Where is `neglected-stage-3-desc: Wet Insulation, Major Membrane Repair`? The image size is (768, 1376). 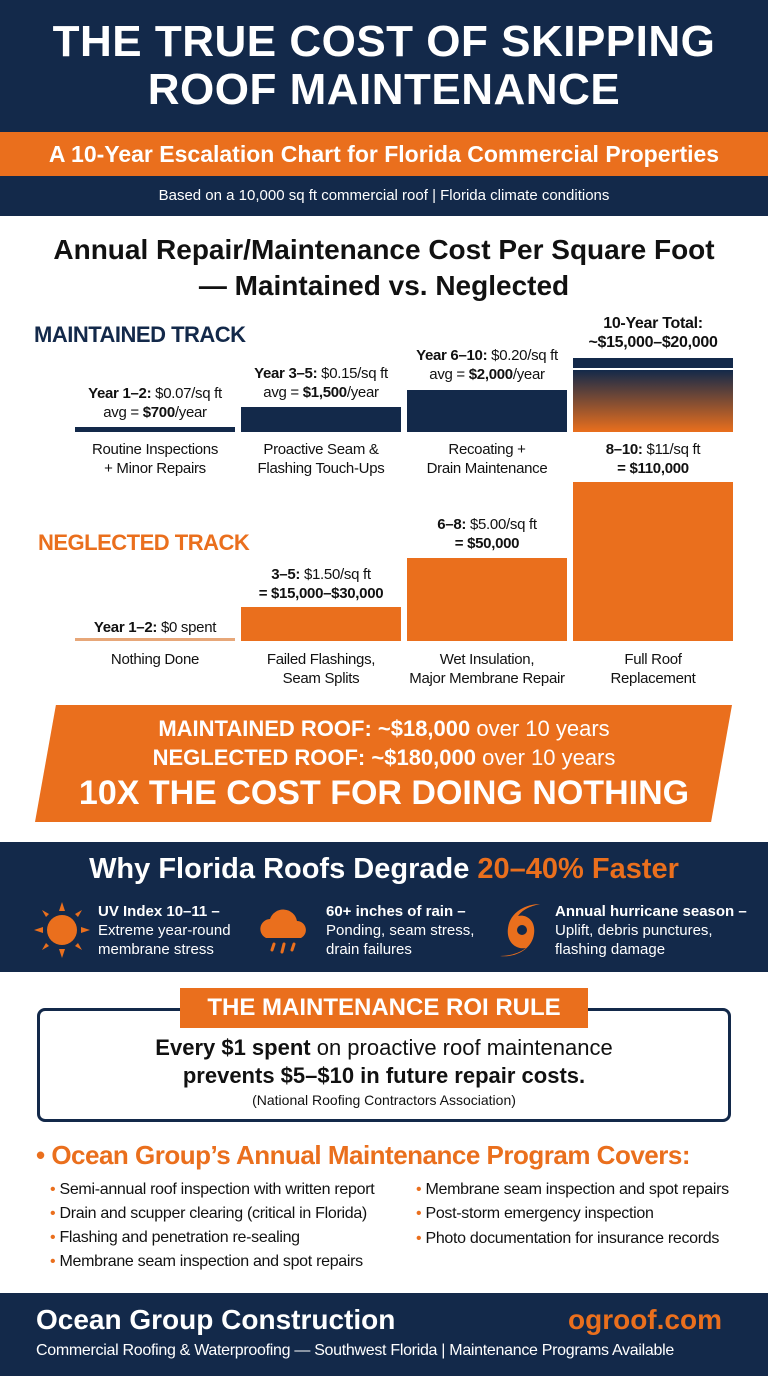
neglected-stage-3-desc: Wet Insulation, Major Membrane Repair is located at coordinates (487, 669).